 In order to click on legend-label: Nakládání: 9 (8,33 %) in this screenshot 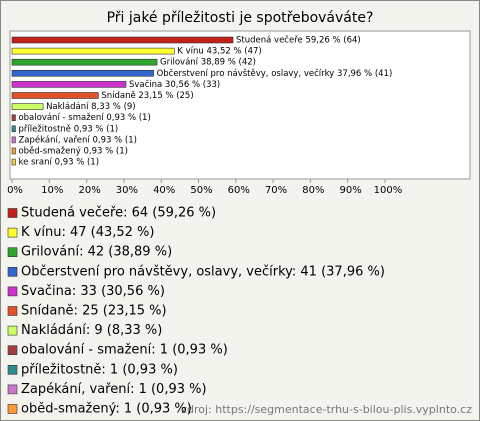, I will do `click(91, 330)`.